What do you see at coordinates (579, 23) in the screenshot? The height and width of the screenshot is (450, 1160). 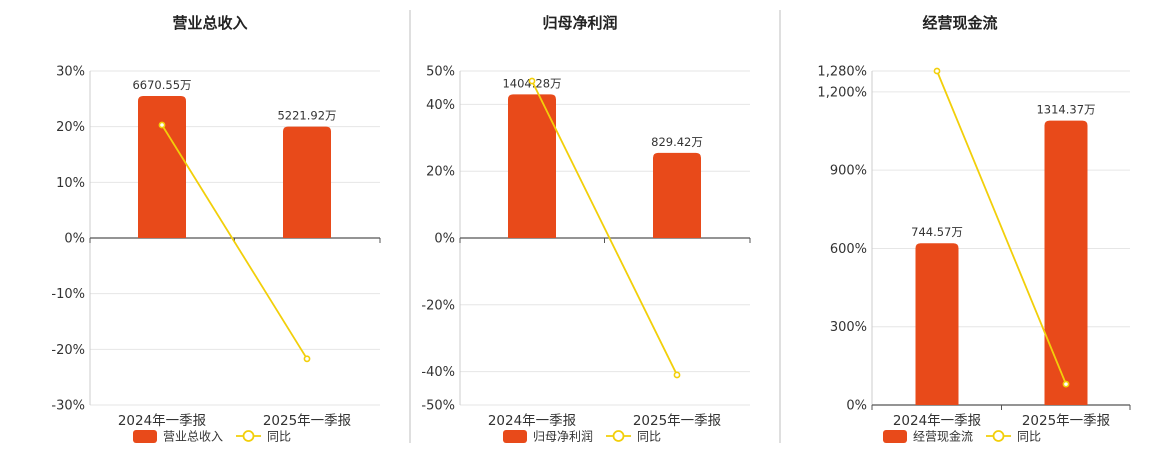 I see `chart-title: 归母净利润` at bounding box center [579, 23].